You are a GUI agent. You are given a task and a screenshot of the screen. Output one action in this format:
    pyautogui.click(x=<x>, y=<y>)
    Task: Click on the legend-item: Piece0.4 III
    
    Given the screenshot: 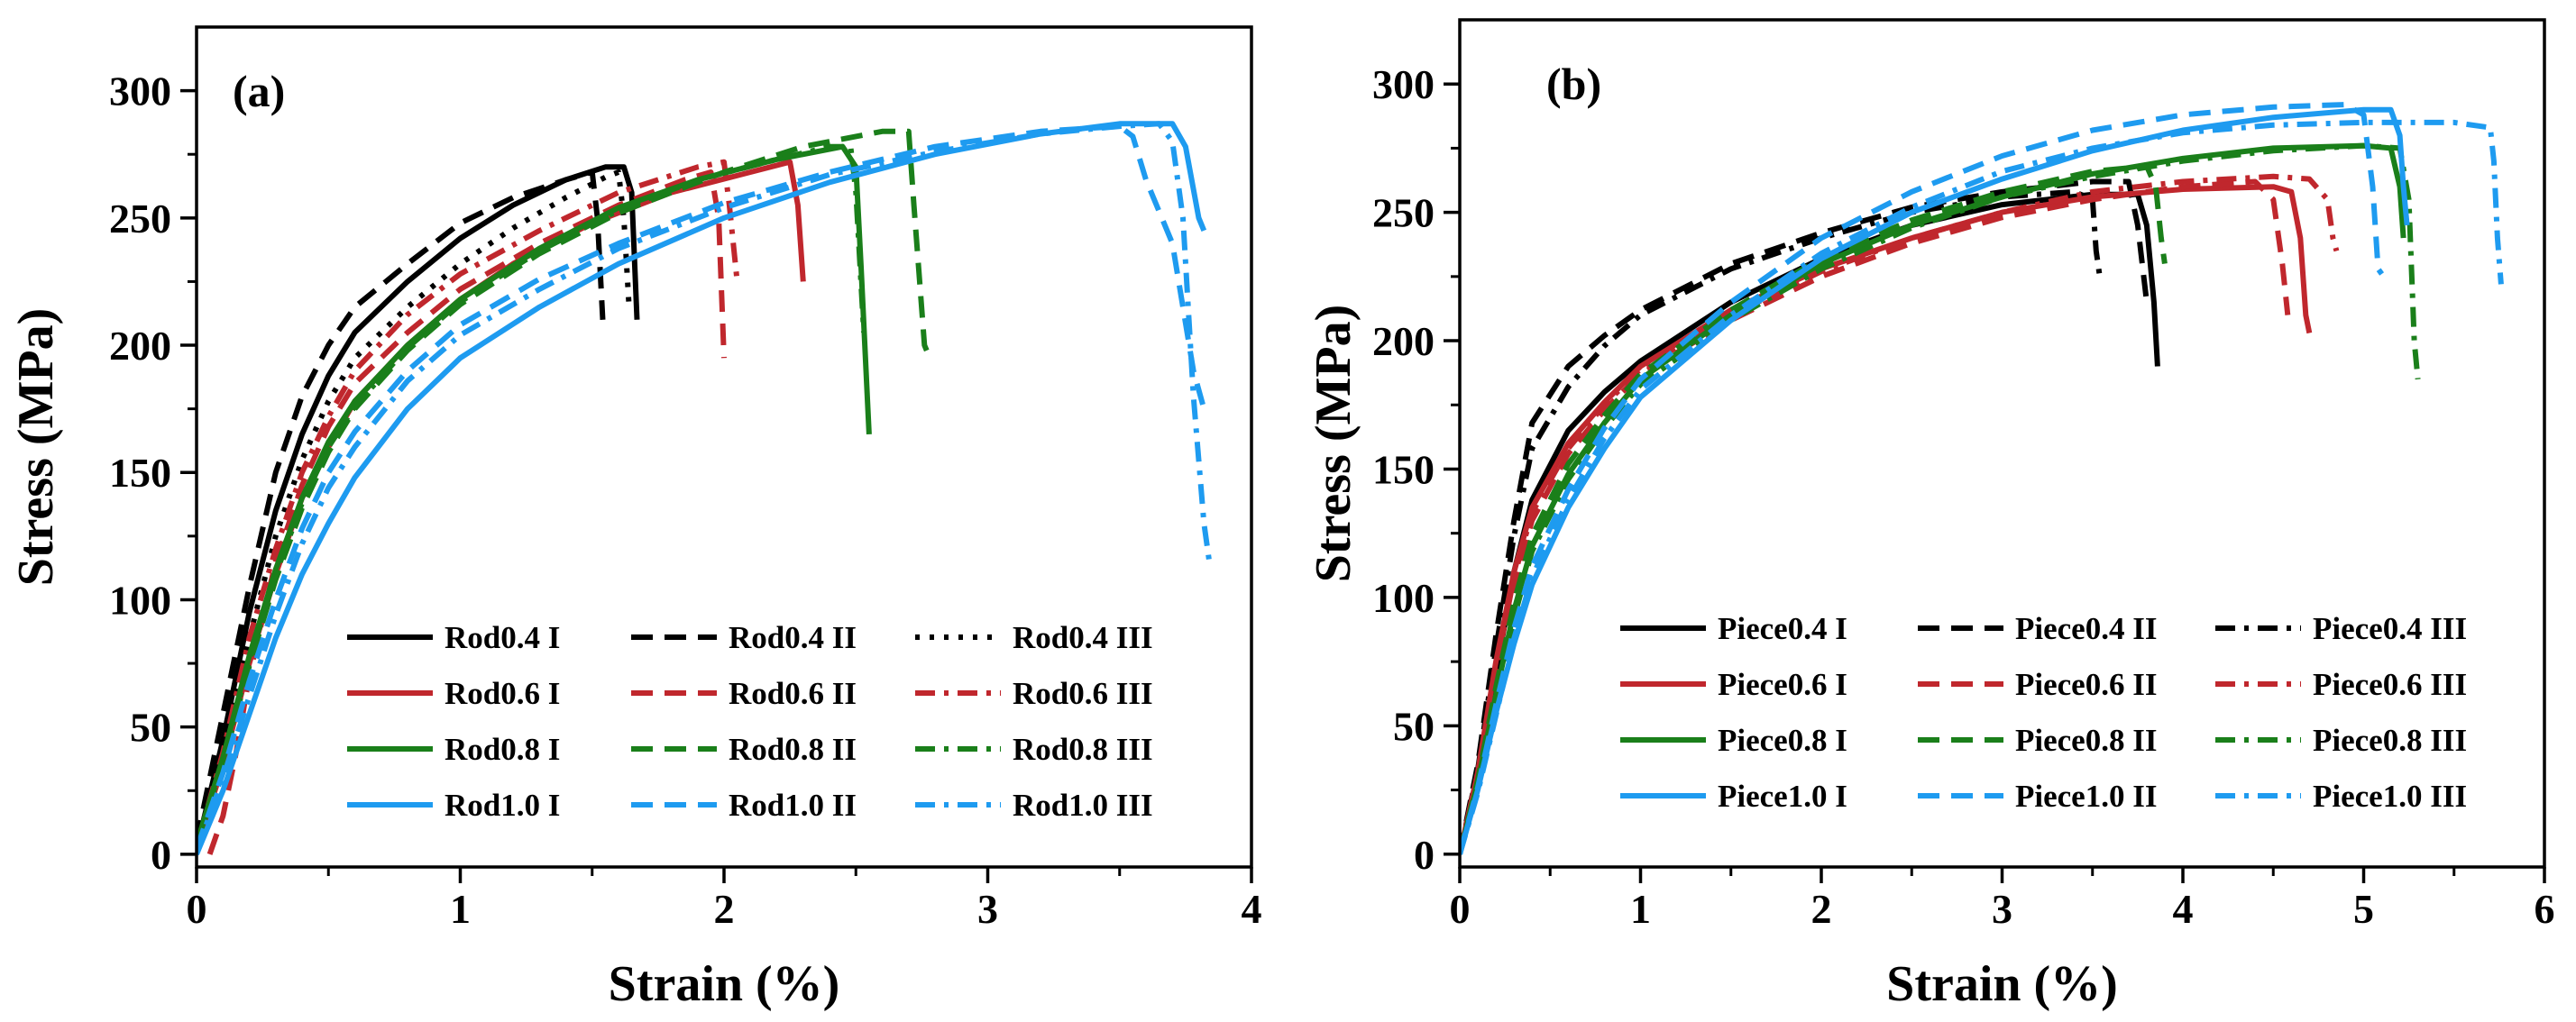 What is the action you would take?
    pyautogui.click(x=2341, y=628)
    